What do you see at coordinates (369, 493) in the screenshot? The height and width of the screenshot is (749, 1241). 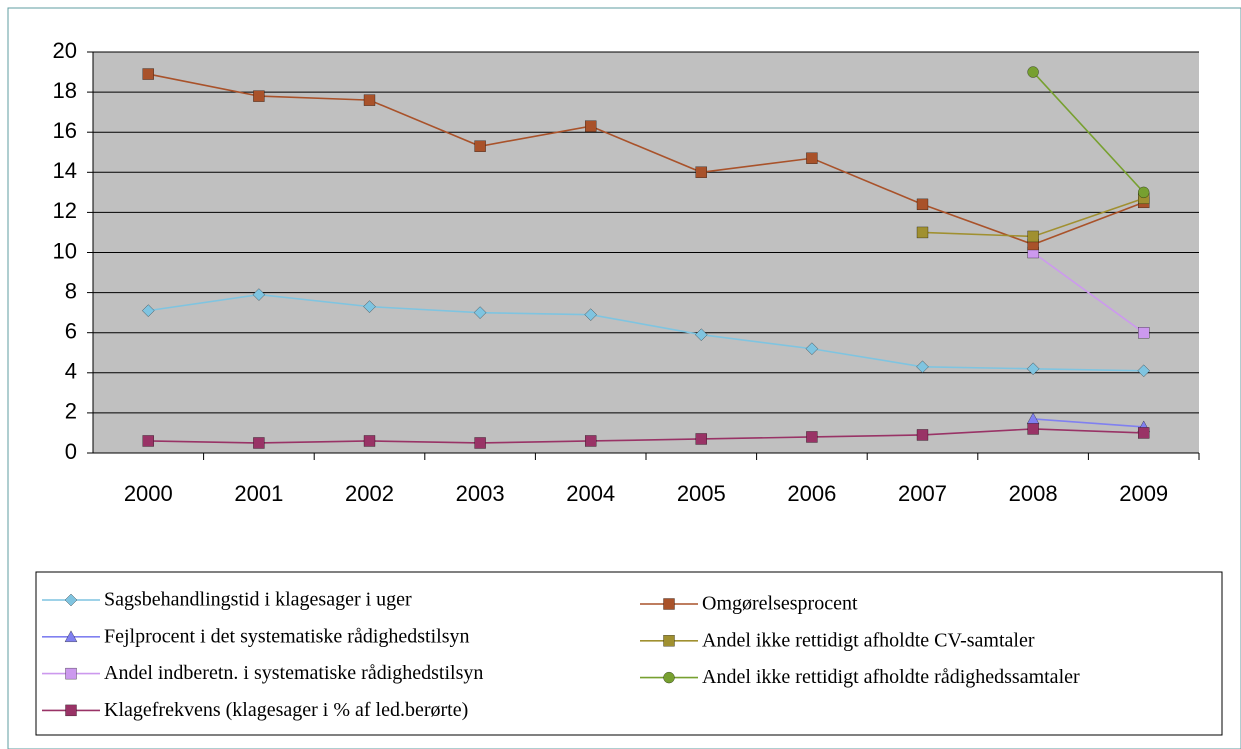 I see `x-tick-label: 2002` at bounding box center [369, 493].